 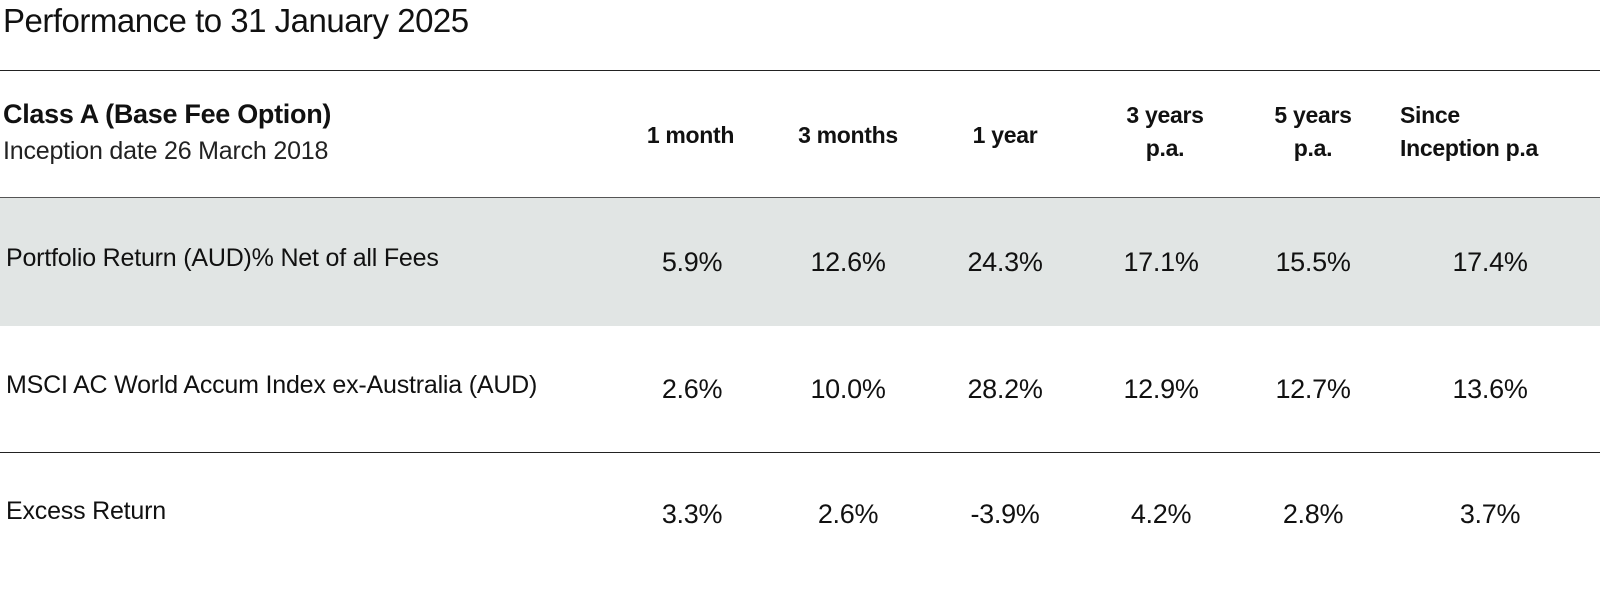 What do you see at coordinates (800, 452) in the screenshot?
I see `row-divider` at bounding box center [800, 452].